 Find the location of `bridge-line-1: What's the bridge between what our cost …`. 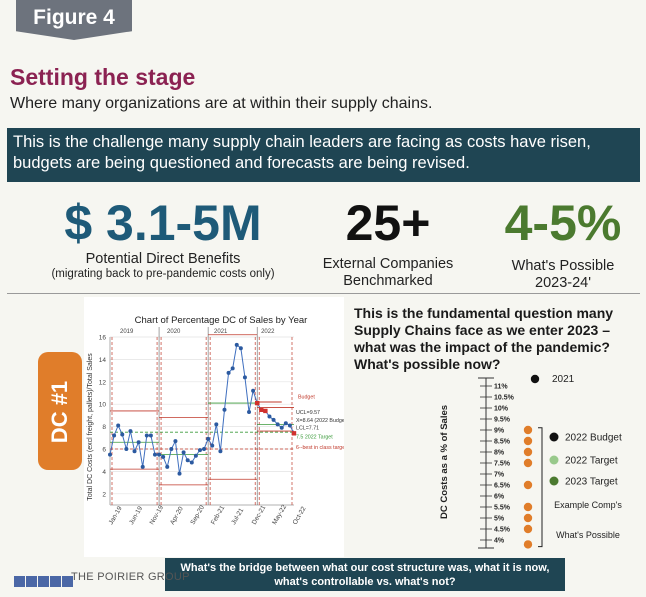

bridge-line-1: What's the bridge between what our cost … is located at coordinates (365, 568).